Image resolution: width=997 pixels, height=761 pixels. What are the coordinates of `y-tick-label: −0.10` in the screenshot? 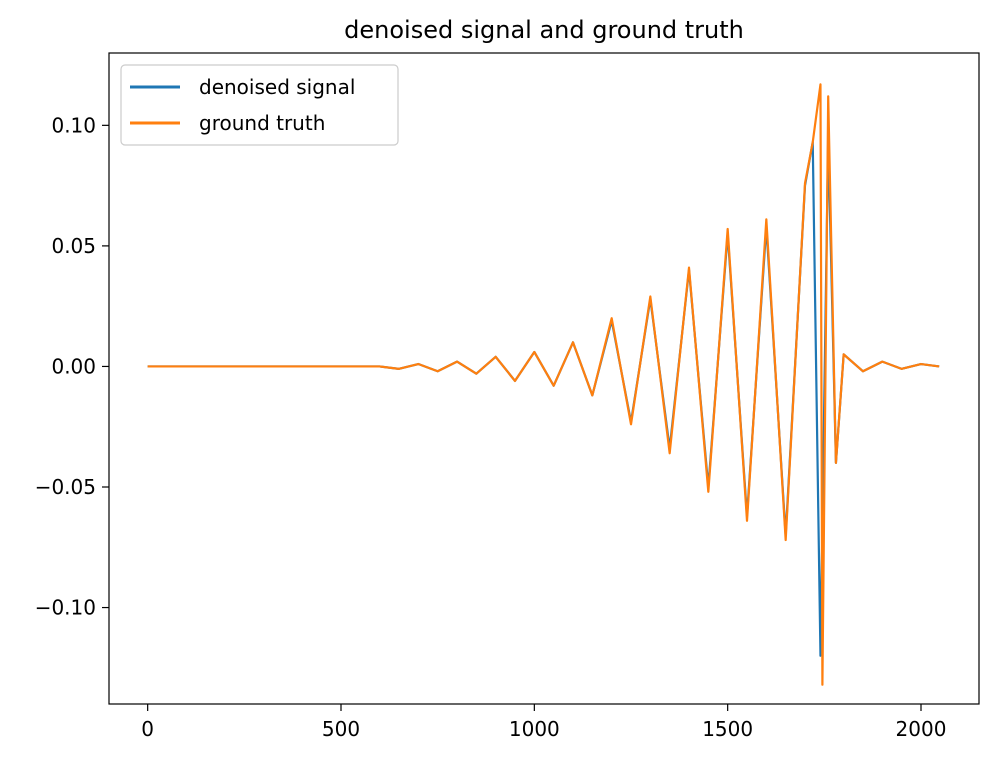 It's located at (65, 608).